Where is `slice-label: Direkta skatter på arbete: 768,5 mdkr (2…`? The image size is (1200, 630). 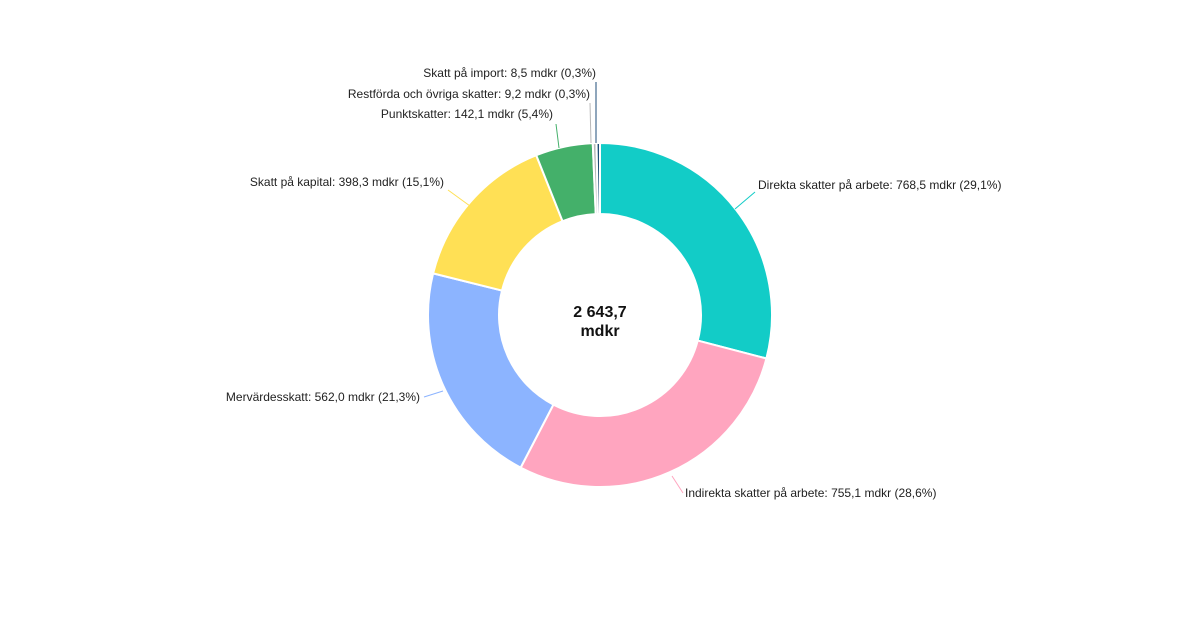
slice-label: Direkta skatter på arbete: 768,5 mdkr (2… is located at coordinates (879, 185).